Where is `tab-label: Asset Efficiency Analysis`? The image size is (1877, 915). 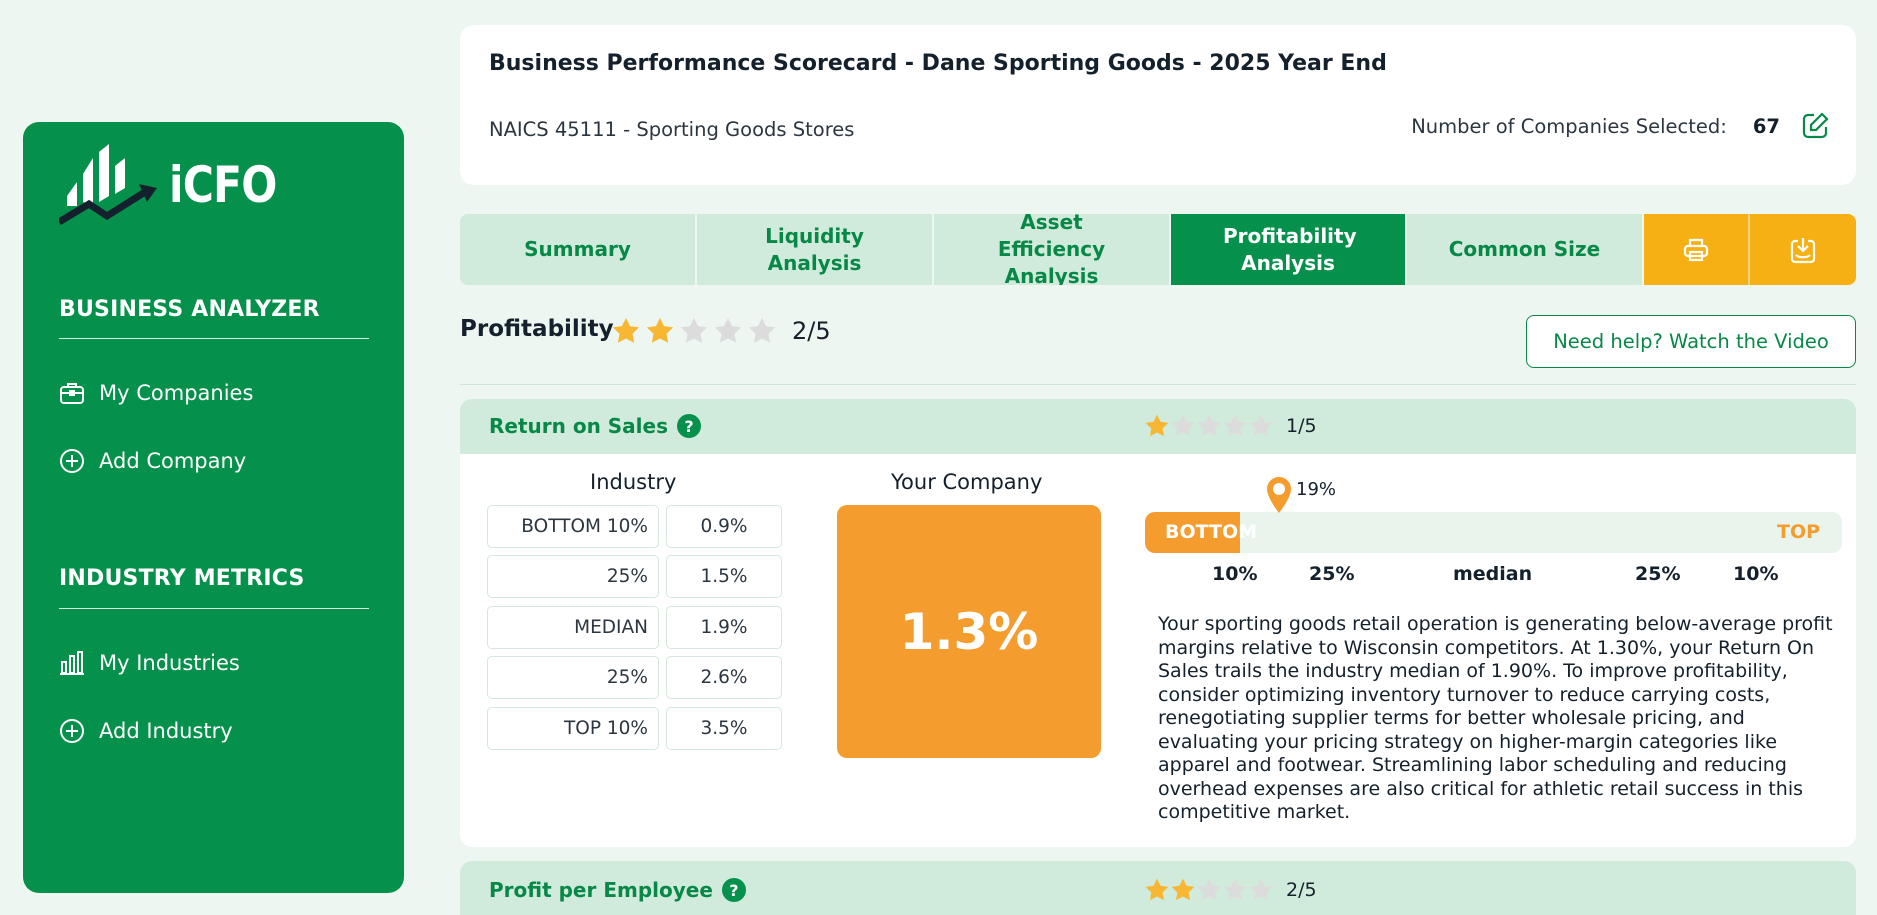
tab-label: Asset Efficiency Analysis is located at coordinates (1051, 249).